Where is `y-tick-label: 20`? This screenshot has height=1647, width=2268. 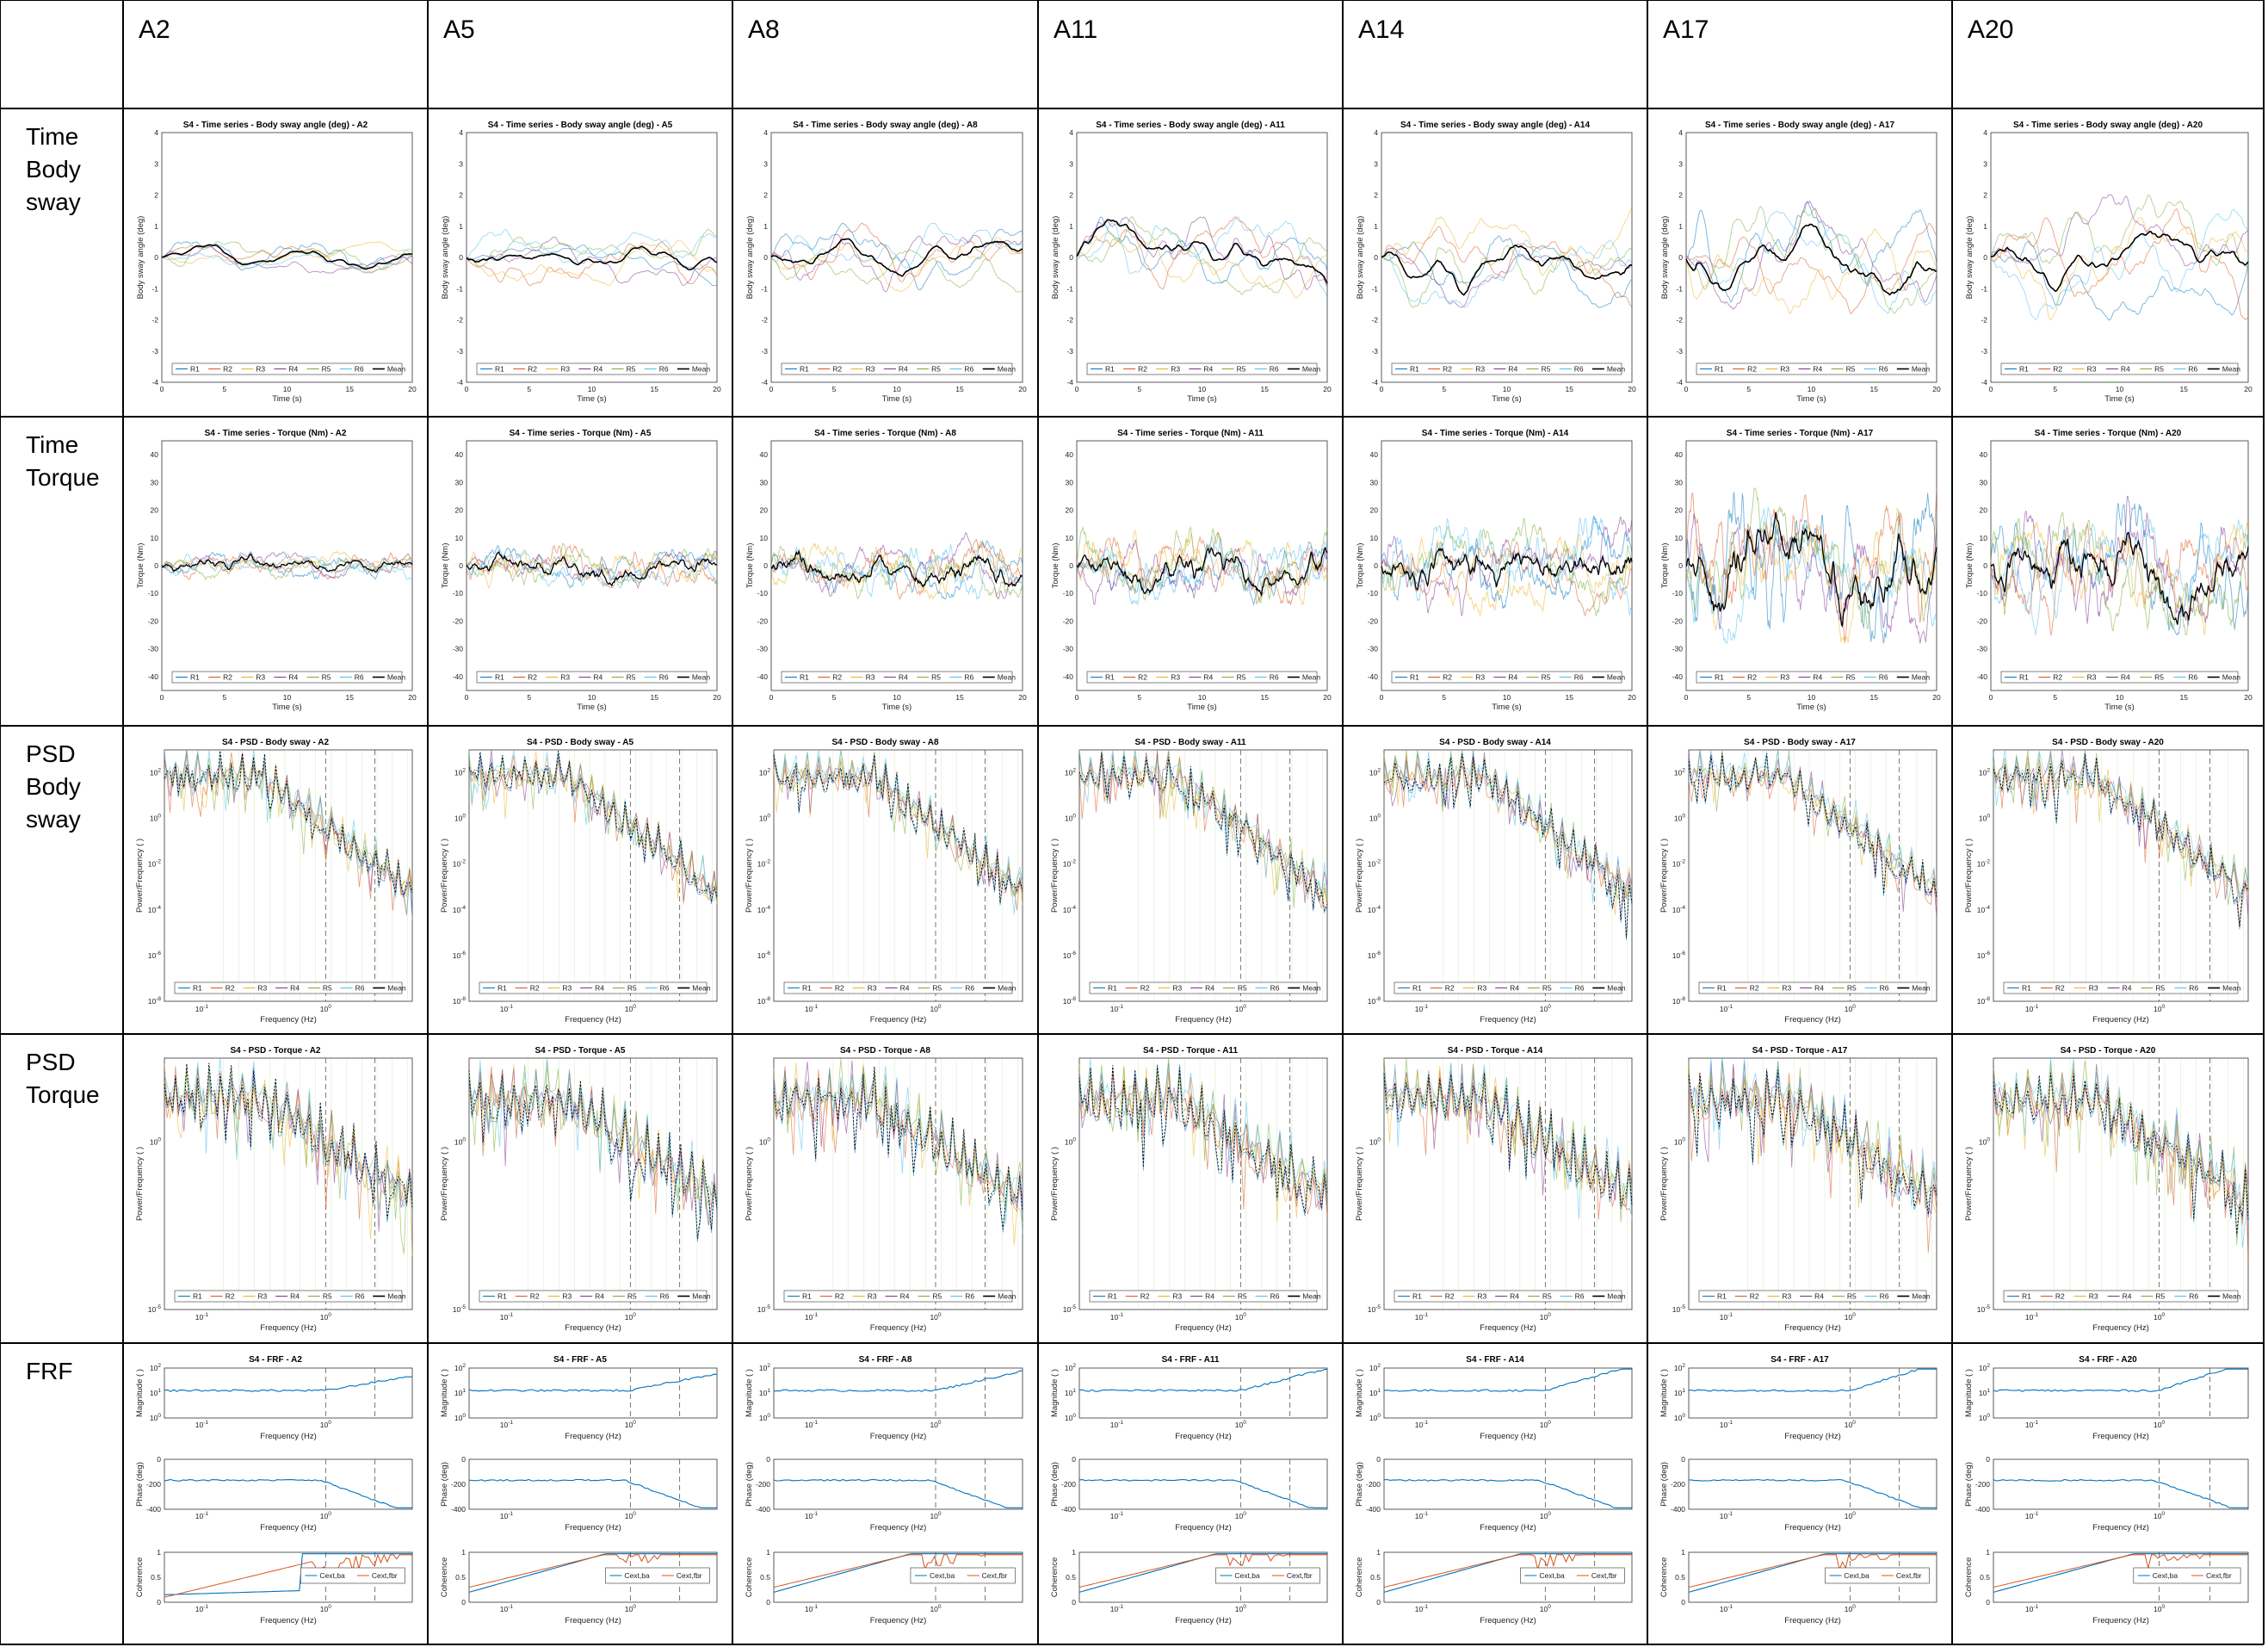 y-tick-label: 20 is located at coordinates (459, 510).